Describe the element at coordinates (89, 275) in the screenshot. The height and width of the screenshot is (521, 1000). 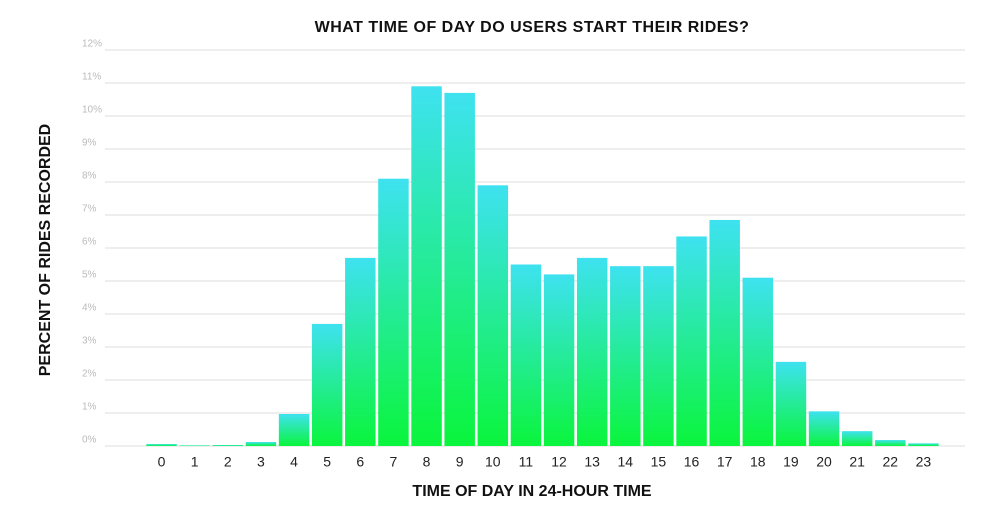
I see `y-tick-label: 5%` at that location.